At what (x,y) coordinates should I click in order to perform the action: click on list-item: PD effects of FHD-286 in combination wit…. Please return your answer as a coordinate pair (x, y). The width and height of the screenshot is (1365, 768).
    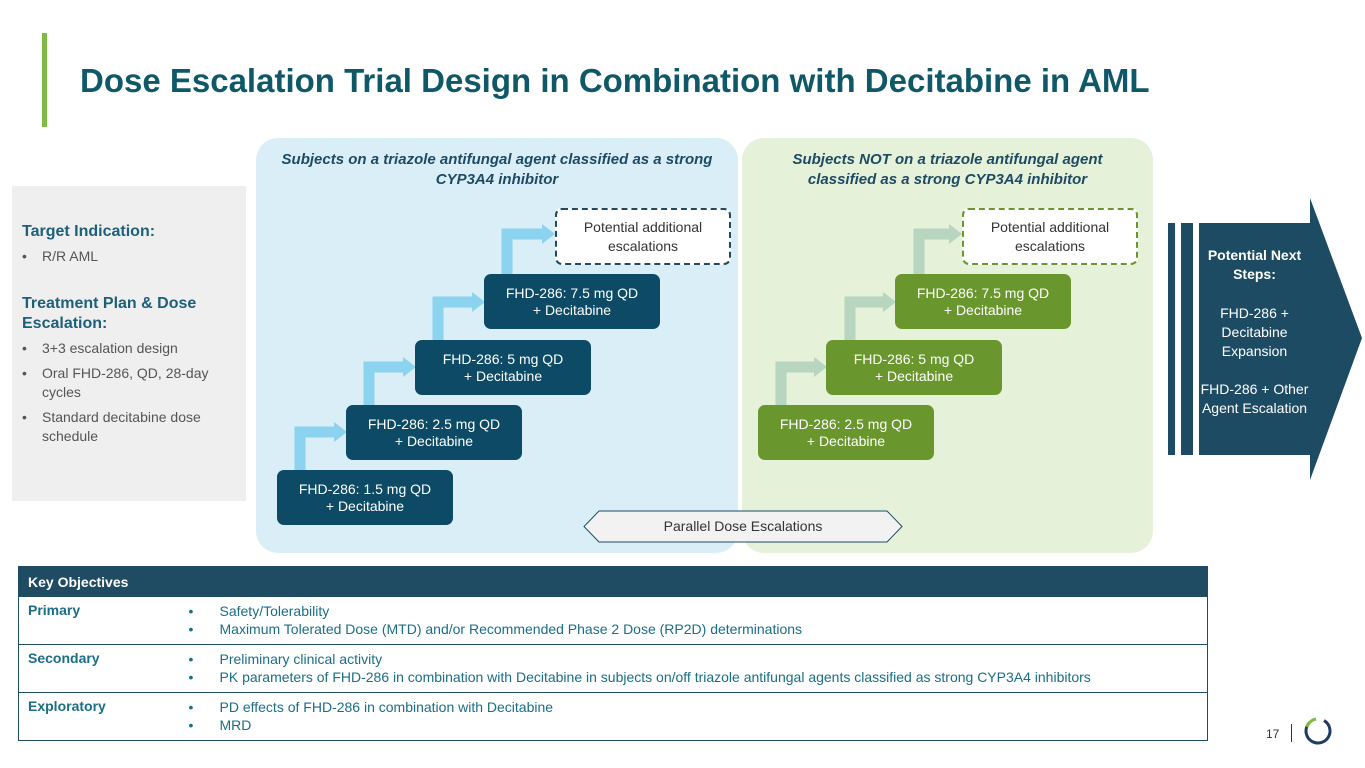
    Looking at the image, I should click on (698, 707).